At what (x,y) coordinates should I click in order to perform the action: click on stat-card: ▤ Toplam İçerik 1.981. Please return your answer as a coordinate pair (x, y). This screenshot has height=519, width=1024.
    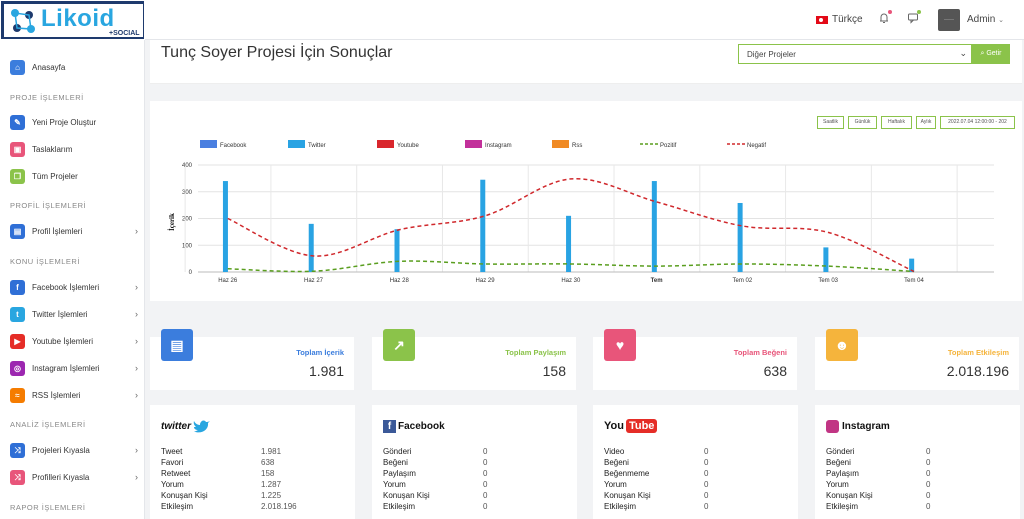
    Looking at the image, I should click on (252, 359).